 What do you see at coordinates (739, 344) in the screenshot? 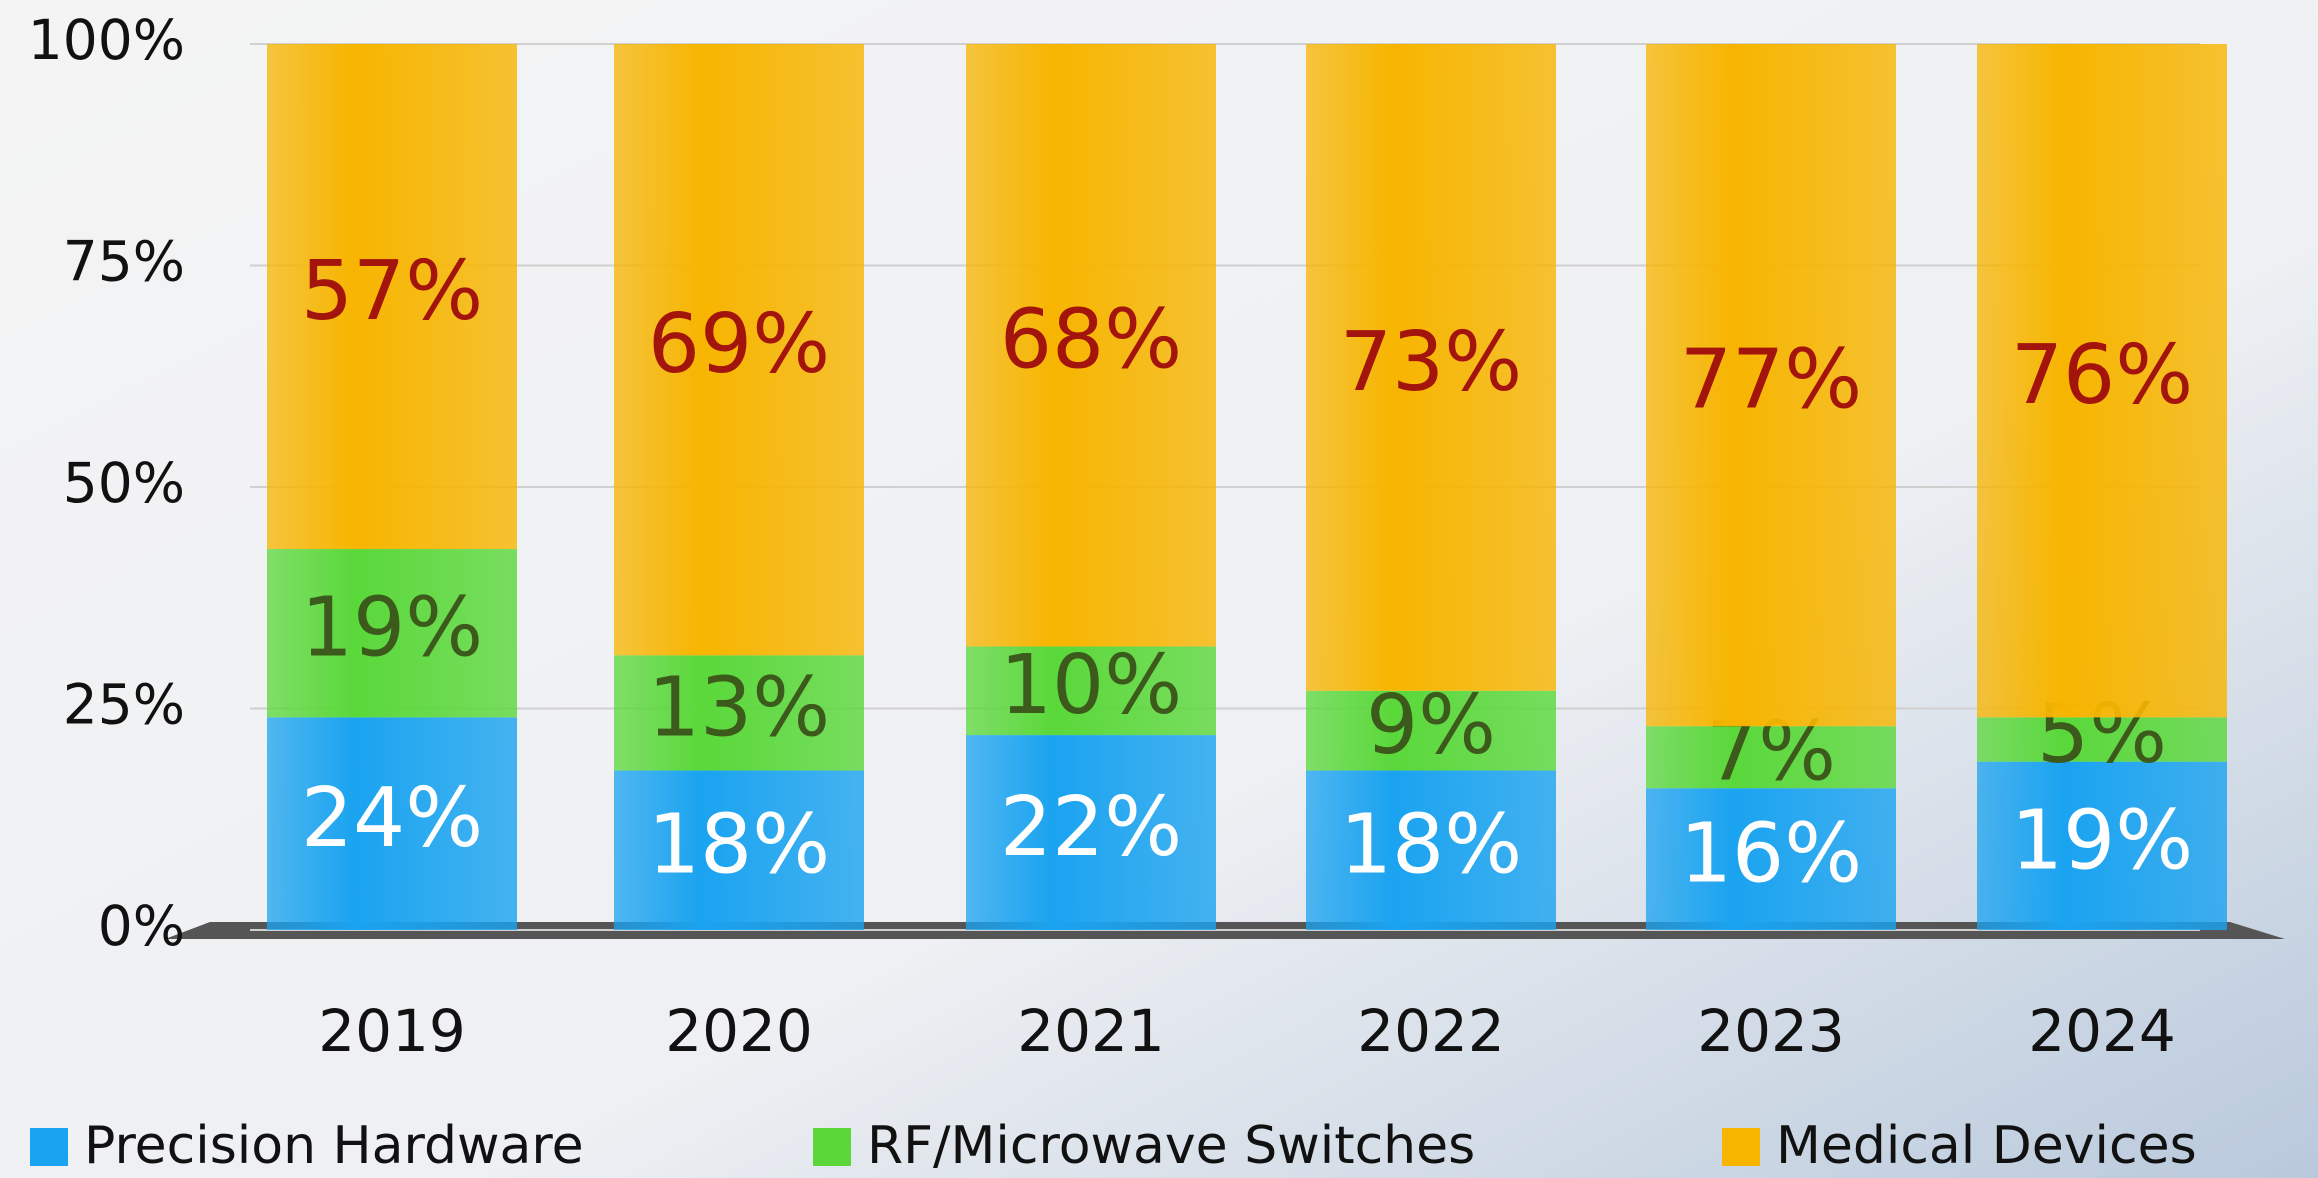
I see `value-label: 69%` at bounding box center [739, 344].